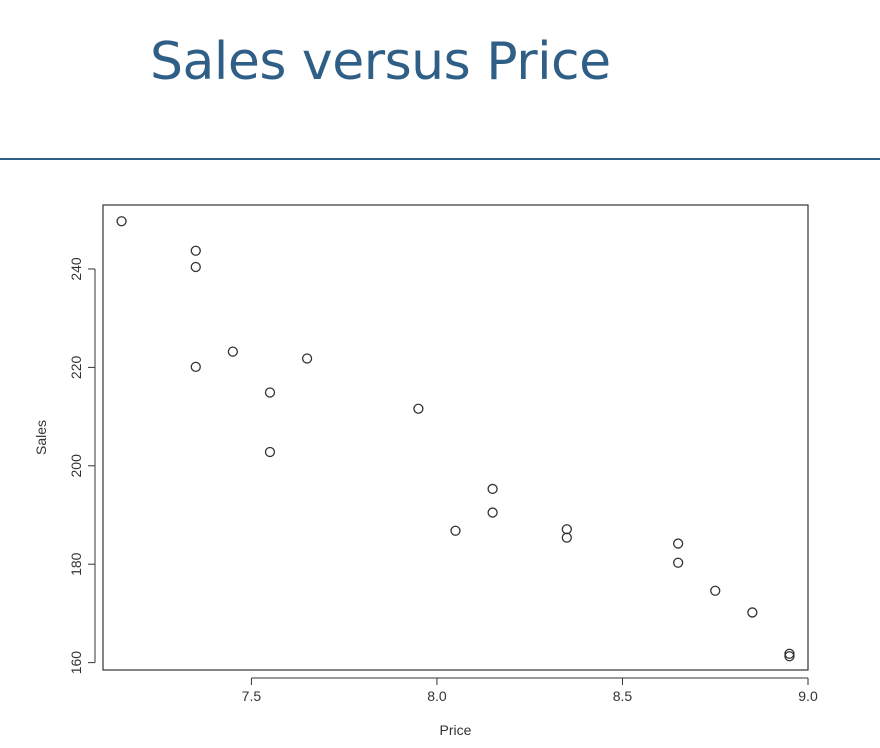 The image size is (880, 748). Describe the element at coordinates (76, 564) in the screenshot. I see `y-tick-label: 180` at that location.